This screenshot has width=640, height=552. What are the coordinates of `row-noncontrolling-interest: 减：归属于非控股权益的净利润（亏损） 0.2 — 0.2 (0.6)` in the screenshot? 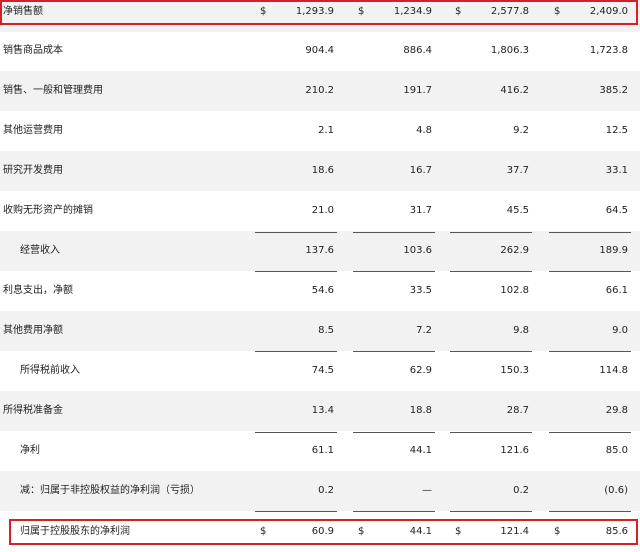 It's located at (320, 491).